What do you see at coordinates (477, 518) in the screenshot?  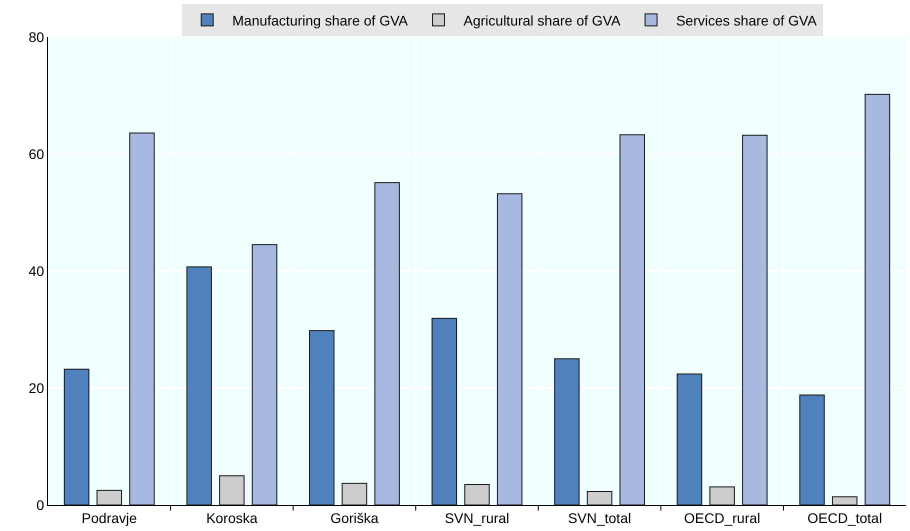 I see `x-tick-label: SVN_rural` at bounding box center [477, 518].